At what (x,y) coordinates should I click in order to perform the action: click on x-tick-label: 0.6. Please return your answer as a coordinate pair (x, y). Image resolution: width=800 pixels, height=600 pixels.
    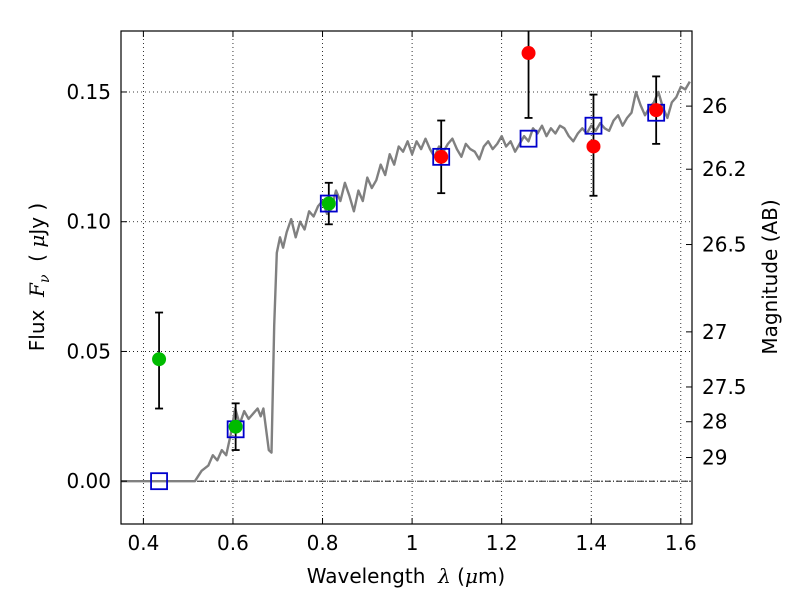
    Looking at the image, I should click on (233, 543).